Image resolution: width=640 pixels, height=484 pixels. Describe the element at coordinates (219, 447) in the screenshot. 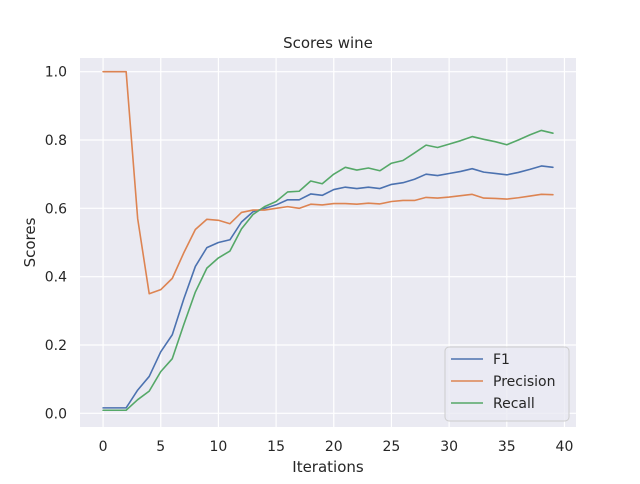

I see `x-tick-label: 10` at that location.